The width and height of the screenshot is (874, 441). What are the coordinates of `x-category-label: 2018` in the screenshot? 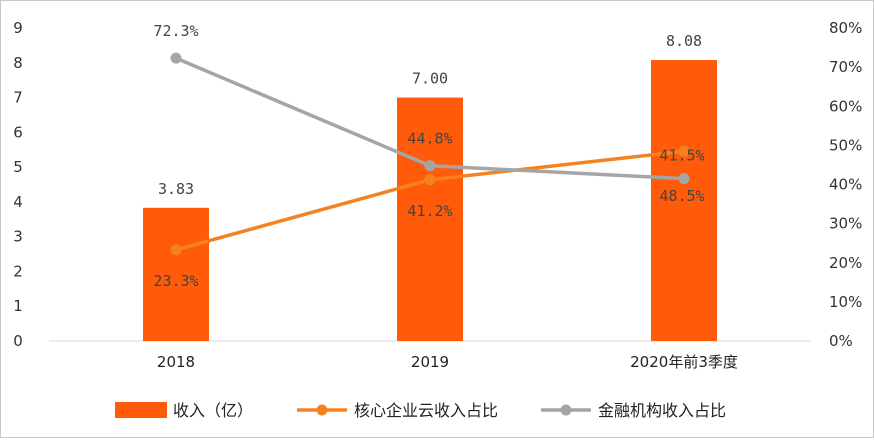 It's located at (176, 362).